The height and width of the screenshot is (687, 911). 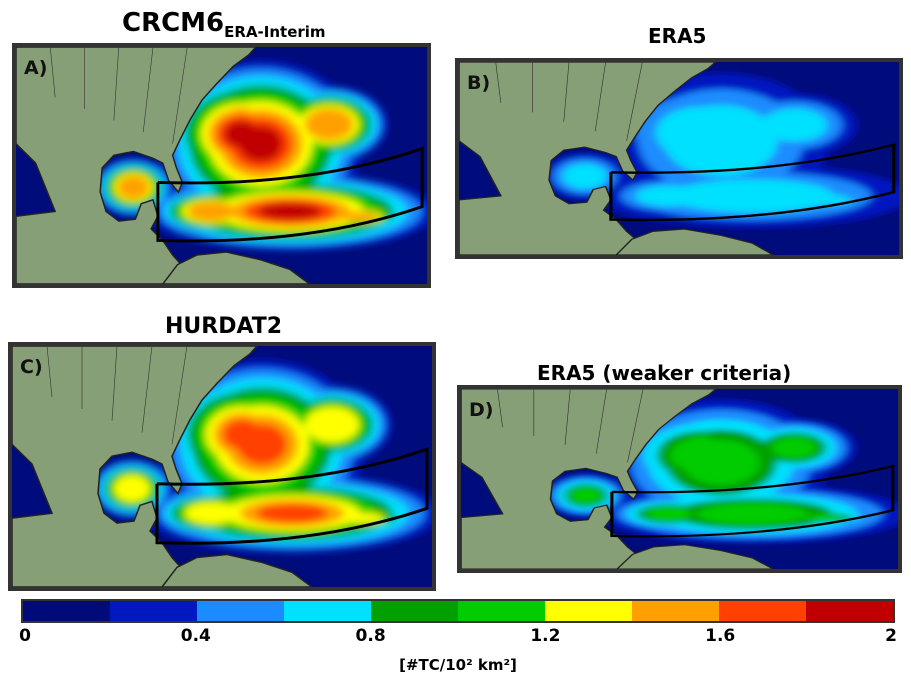 I want to click on map-panel-b: B), so click(x=679, y=158).